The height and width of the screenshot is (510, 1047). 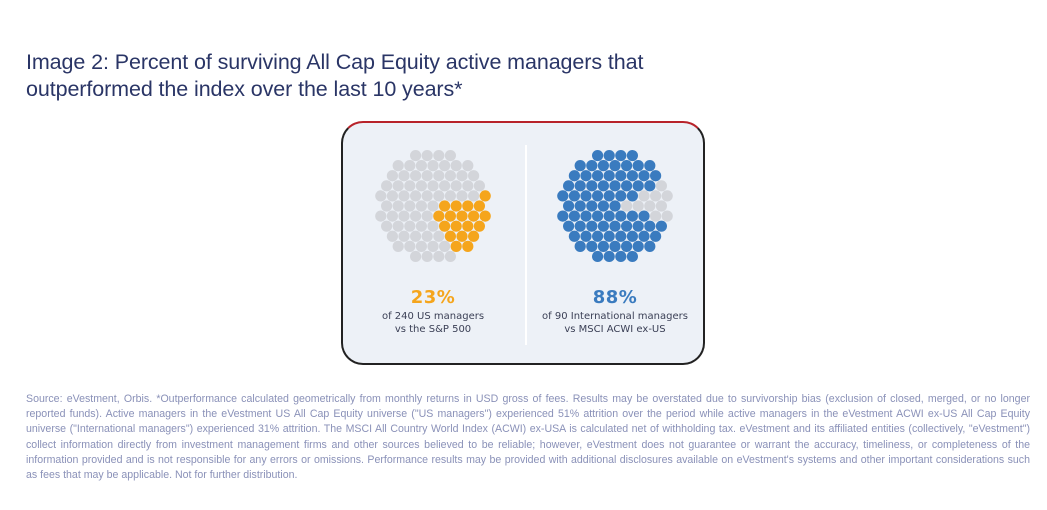 What do you see at coordinates (615, 206) in the screenshot?
I see `intl-dot-cluster-chart` at bounding box center [615, 206].